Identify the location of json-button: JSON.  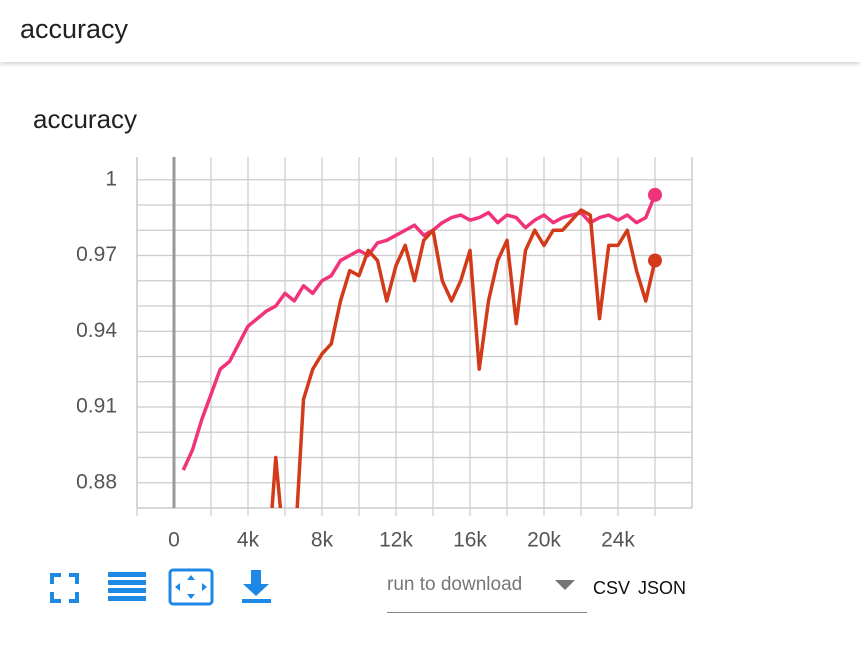
(662, 588).